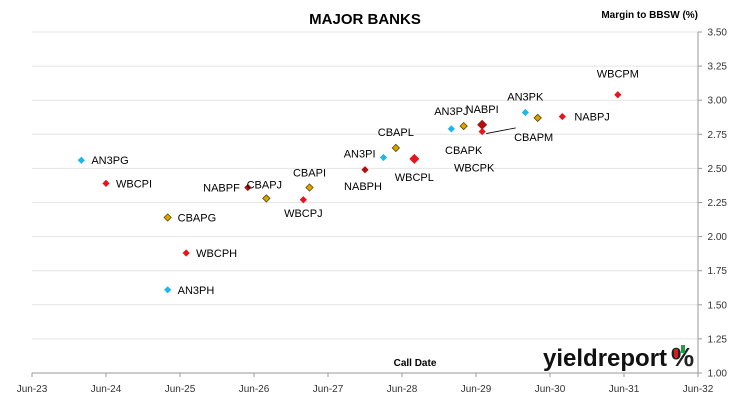 The height and width of the screenshot is (400, 730). What do you see at coordinates (482, 131) in the screenshot?
I see `point-wbcpk` at bounding box center [482, 131].